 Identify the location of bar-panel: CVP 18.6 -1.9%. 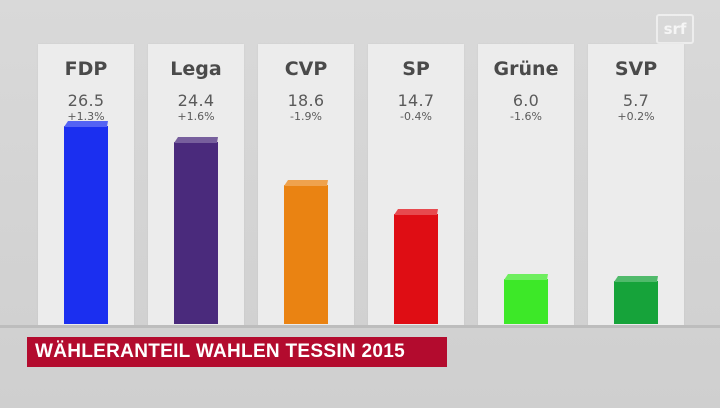
(306, 185).